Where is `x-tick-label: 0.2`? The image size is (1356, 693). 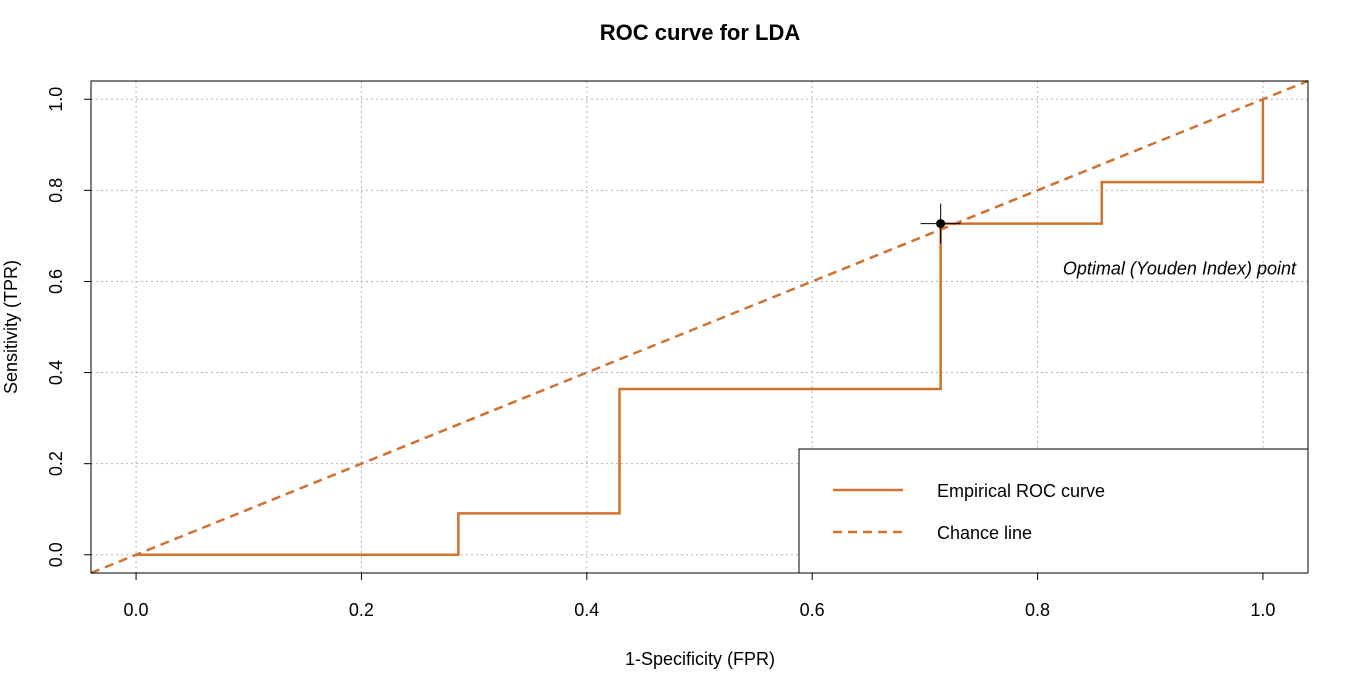
x-tick-label: 0.2 is located at coordinates (361, 610).